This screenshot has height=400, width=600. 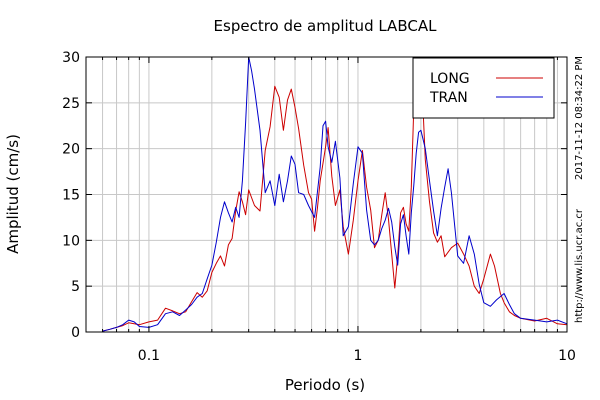 What do you see at coordinates (71, 150) in the screenshot?
I see `y-tick-label: 20` at bounding box center [71, 150].